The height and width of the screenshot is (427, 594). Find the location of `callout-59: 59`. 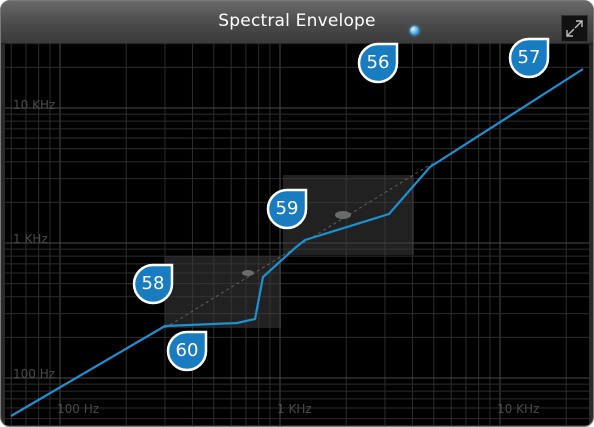

callout-59: 59 is located at coordinates (287, 209).